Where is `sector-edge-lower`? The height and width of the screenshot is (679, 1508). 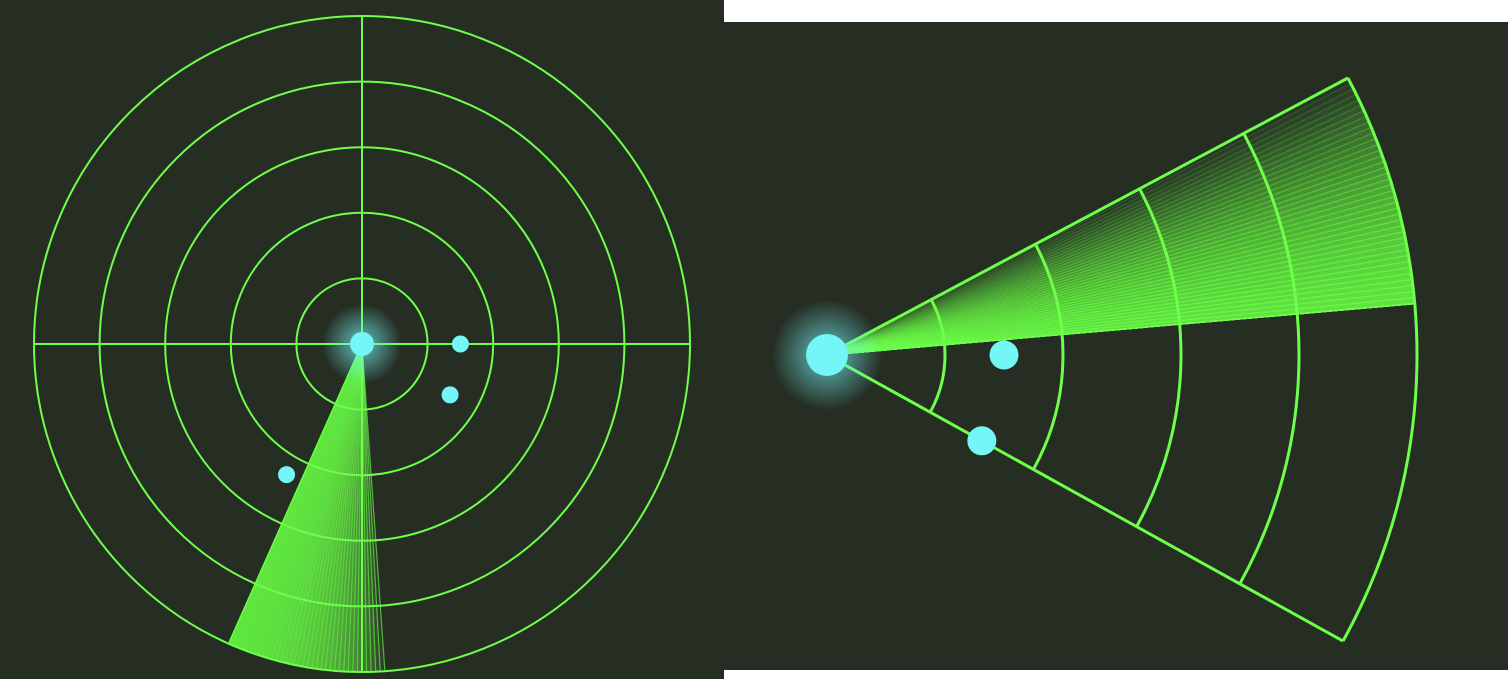 sector-edge-lower is located at coordinates (1085, 498).